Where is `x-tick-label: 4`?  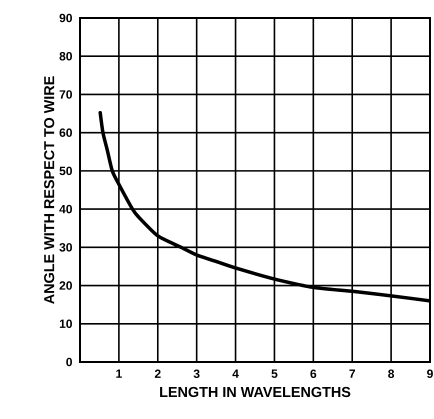 x-tick-label: 4 is located at coordinates (235, 374).